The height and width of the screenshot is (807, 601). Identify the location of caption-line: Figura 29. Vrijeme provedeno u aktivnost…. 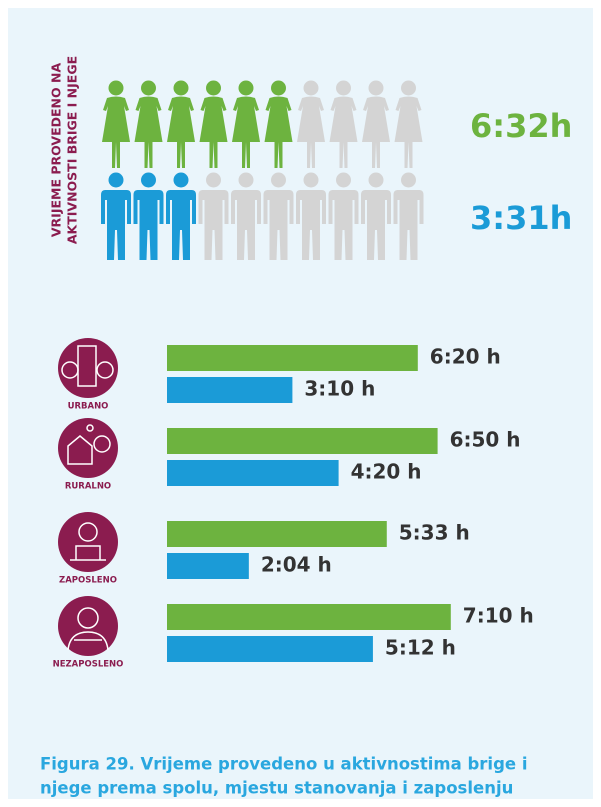
(284, 764).